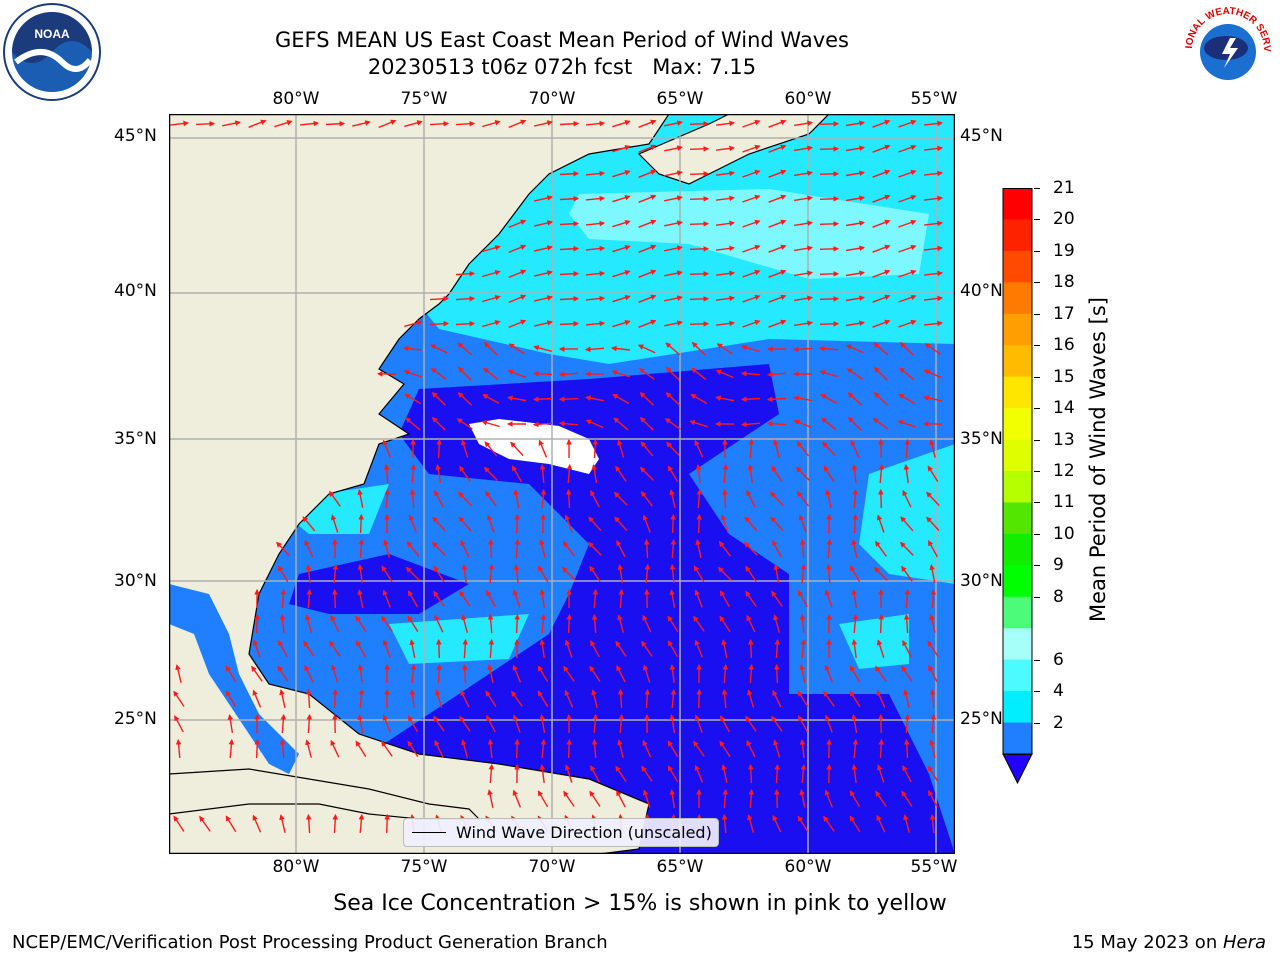  I want to click on colorbar-tick-label: 21, so click(1064, 188).